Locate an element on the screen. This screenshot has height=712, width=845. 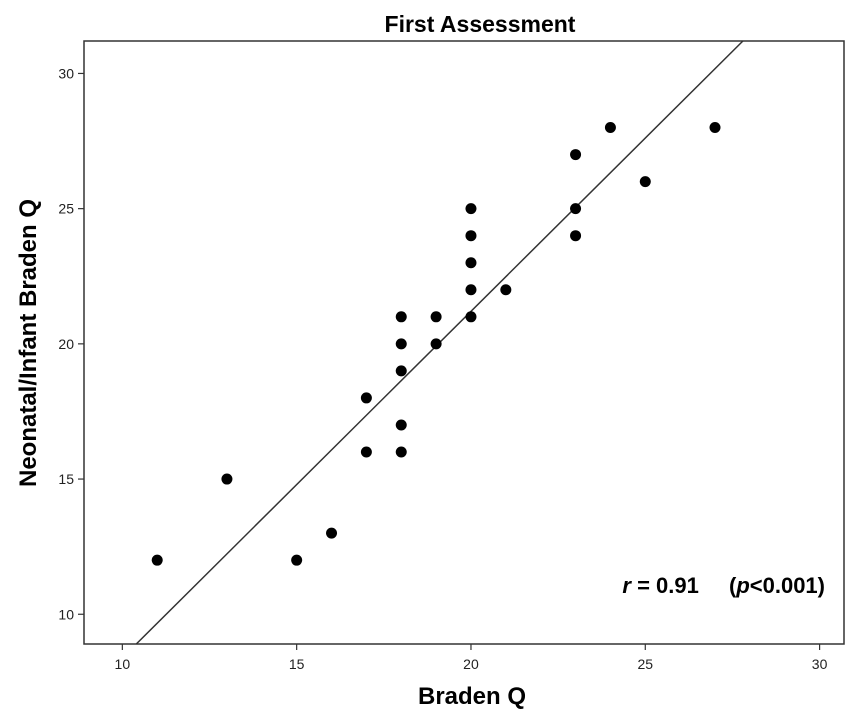
y-tick-label: 20 is located at coordinates (66, 344).